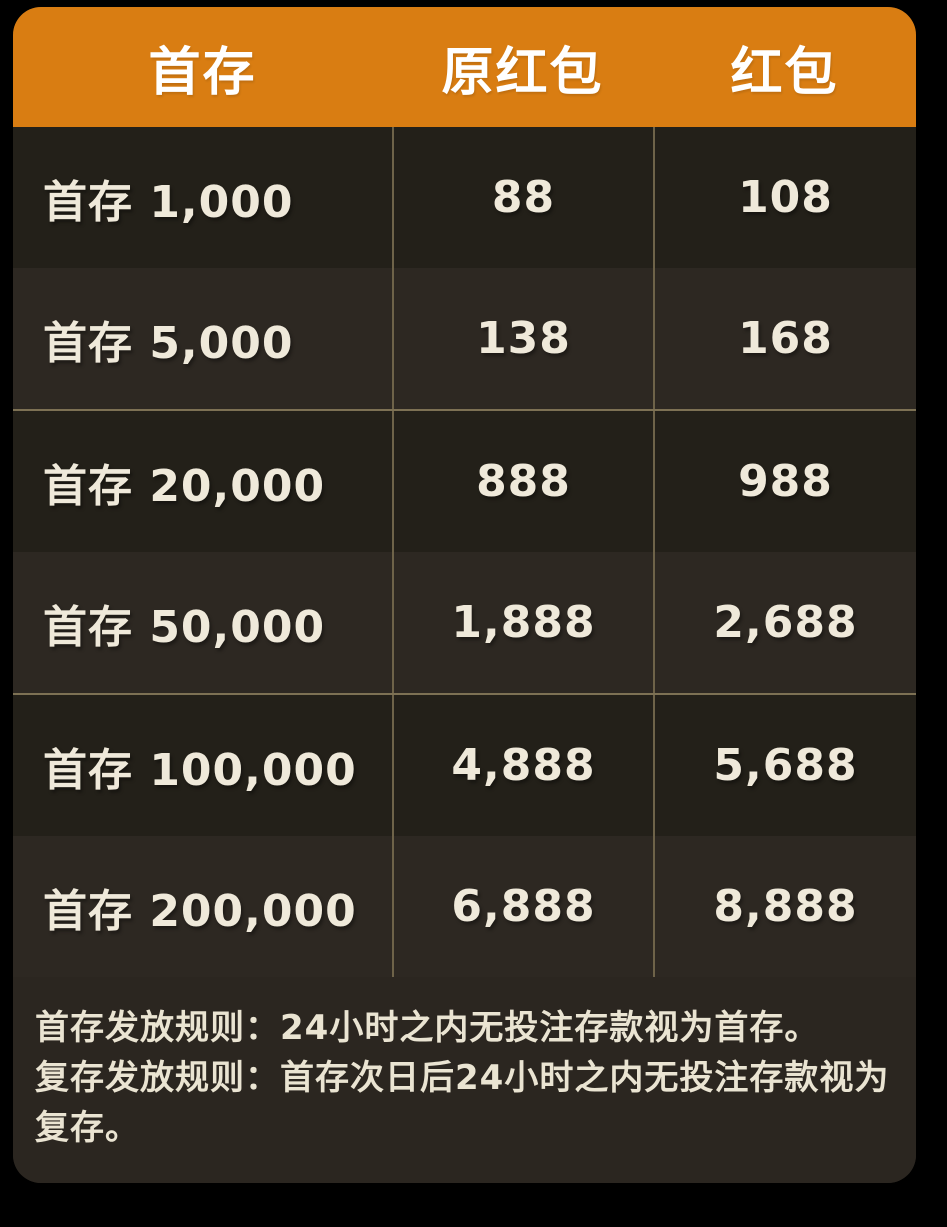 This screenshot has height=1227, width=947. I want to click on original-redpacket-cell: 888, so click(522, 481).